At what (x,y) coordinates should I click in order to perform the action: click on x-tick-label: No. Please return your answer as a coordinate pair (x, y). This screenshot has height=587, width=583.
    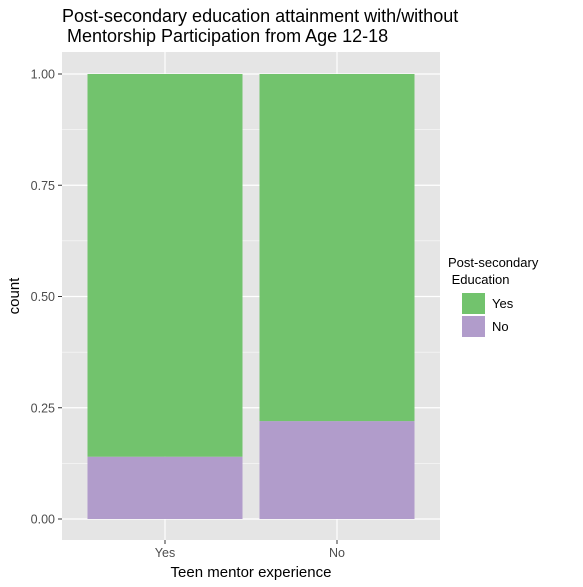
    Looking at the image, I should click on (337, 553).